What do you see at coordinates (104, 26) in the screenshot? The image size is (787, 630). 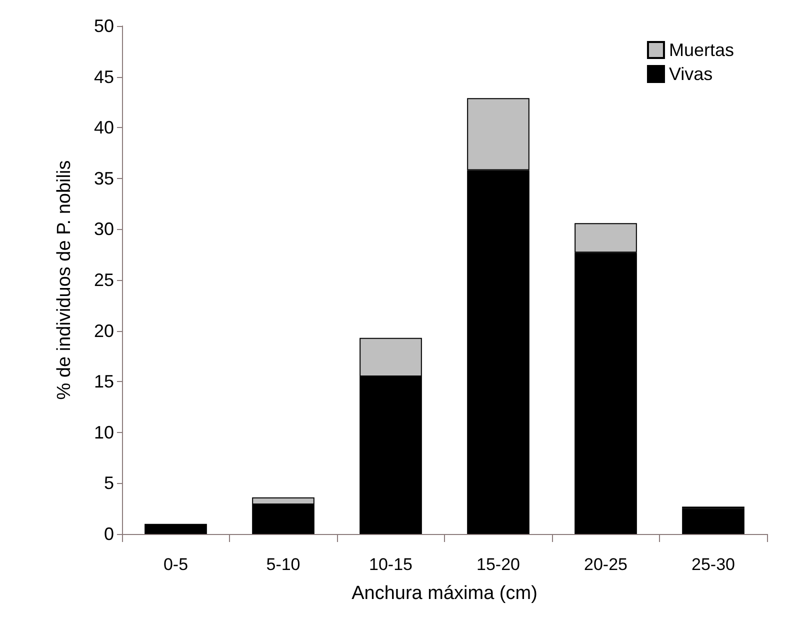 I see `y-tick-label: 50` at bounding box center [104, 26].